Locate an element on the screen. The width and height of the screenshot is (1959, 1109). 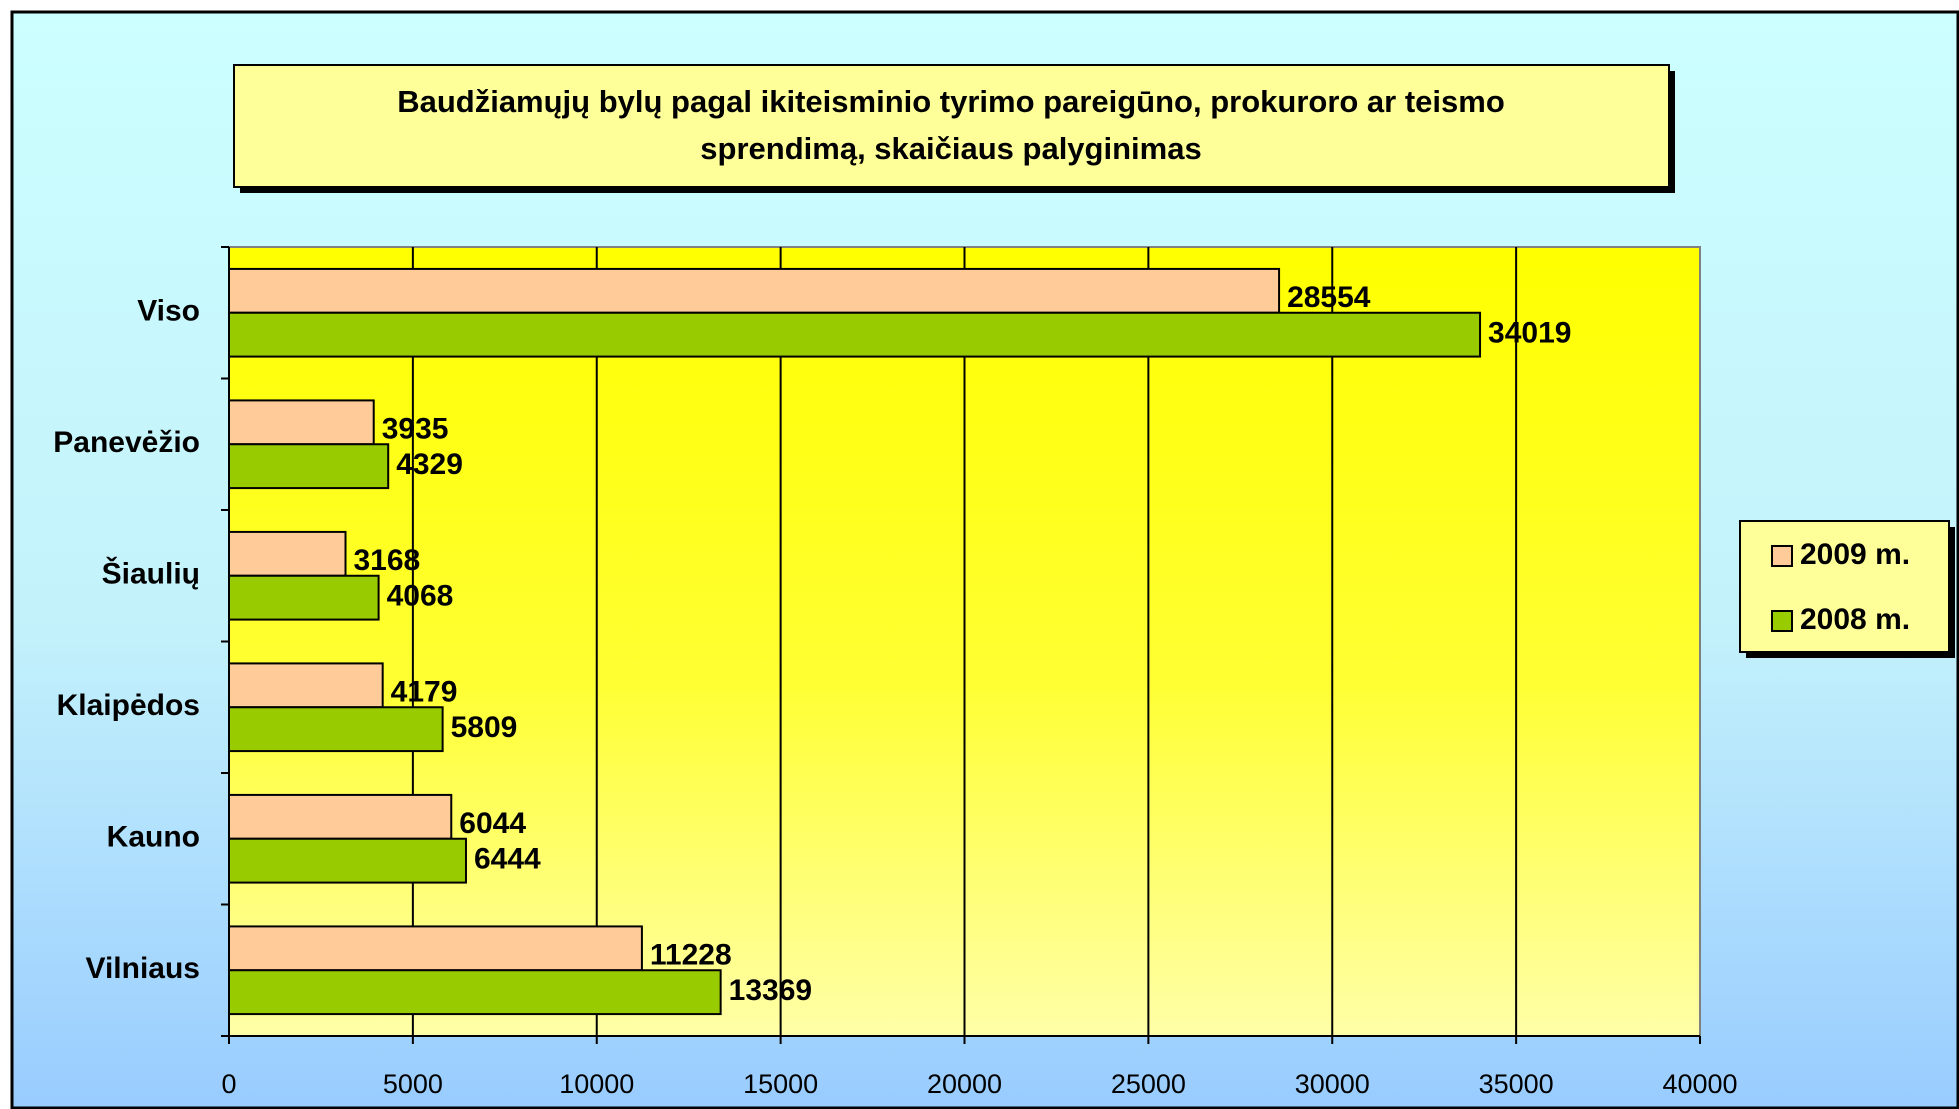
title-box is located at coordinates (951, 126).